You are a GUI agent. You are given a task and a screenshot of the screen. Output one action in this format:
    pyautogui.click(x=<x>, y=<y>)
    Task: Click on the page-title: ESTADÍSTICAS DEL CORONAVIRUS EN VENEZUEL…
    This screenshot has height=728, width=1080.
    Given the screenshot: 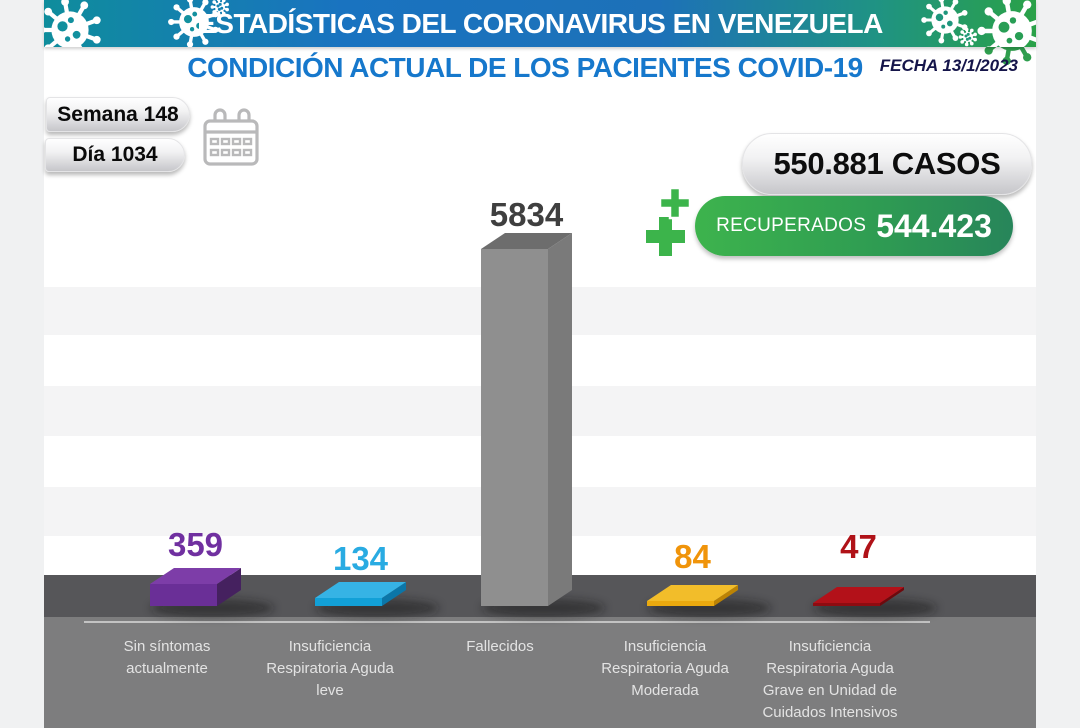 What is the action you would take?
    pyautogui.click(x=540, y=23)
    